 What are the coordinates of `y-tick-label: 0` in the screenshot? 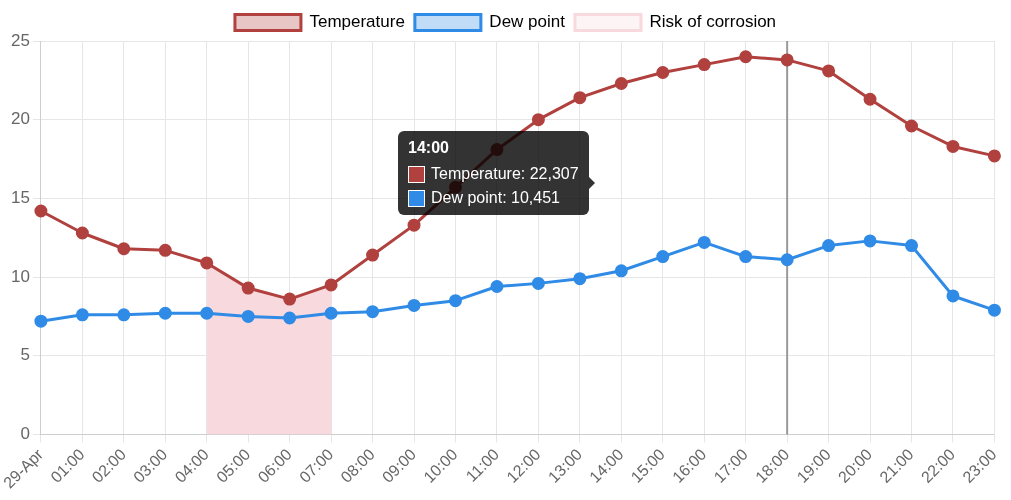 It's located at (25, 434).